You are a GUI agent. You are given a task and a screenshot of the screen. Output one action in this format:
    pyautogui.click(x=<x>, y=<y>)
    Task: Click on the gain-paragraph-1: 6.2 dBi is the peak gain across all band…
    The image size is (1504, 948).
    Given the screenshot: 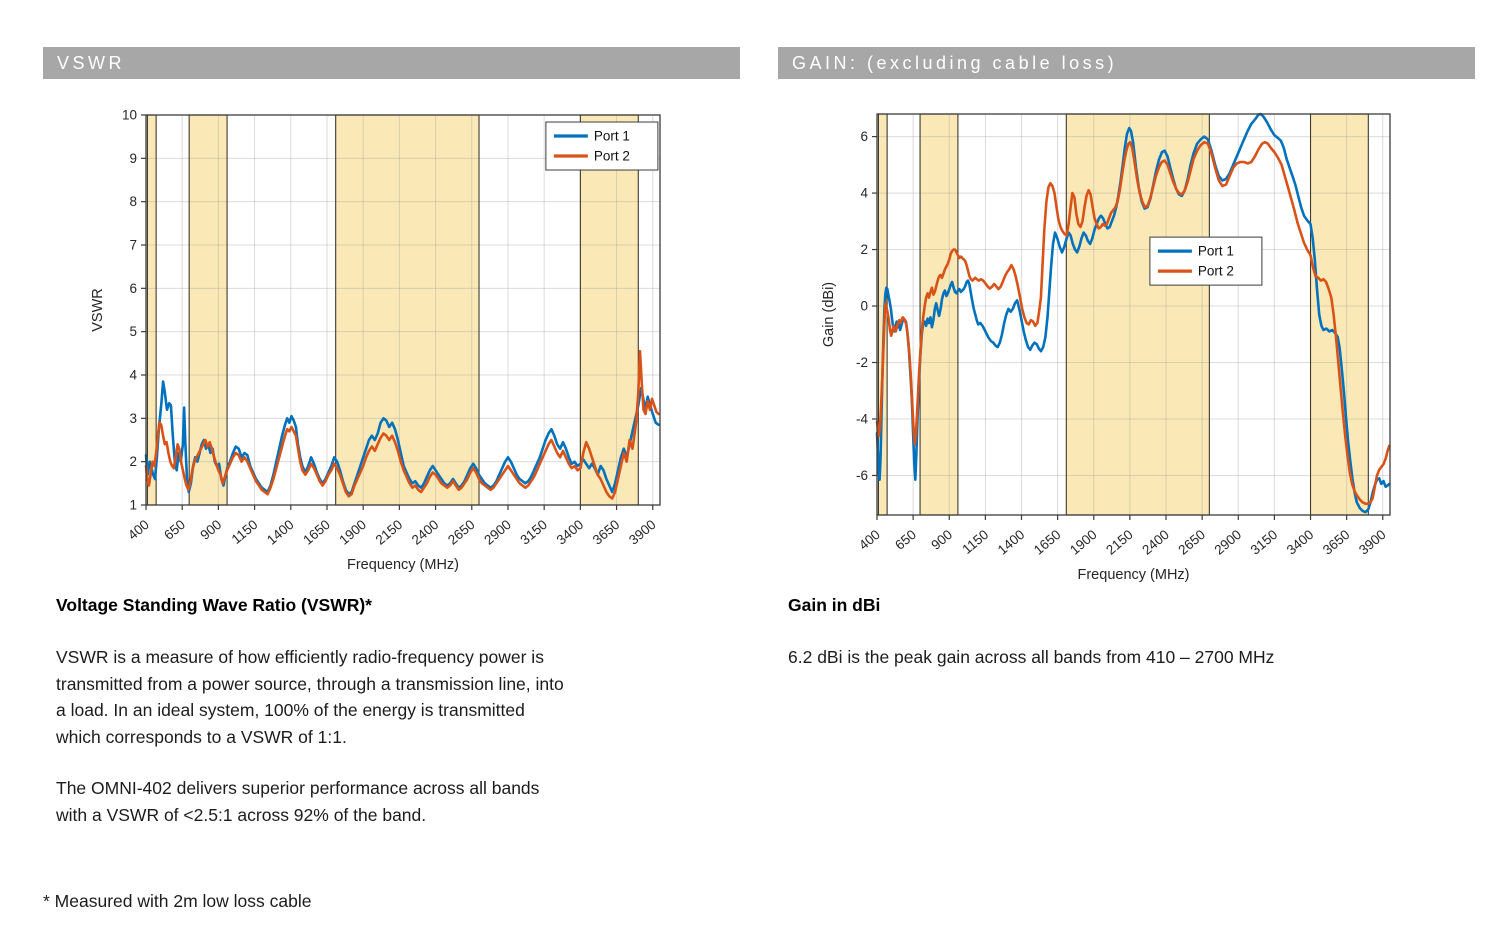 What is the action you would take?
    pyautogui.click(x=1031, y=657)
    